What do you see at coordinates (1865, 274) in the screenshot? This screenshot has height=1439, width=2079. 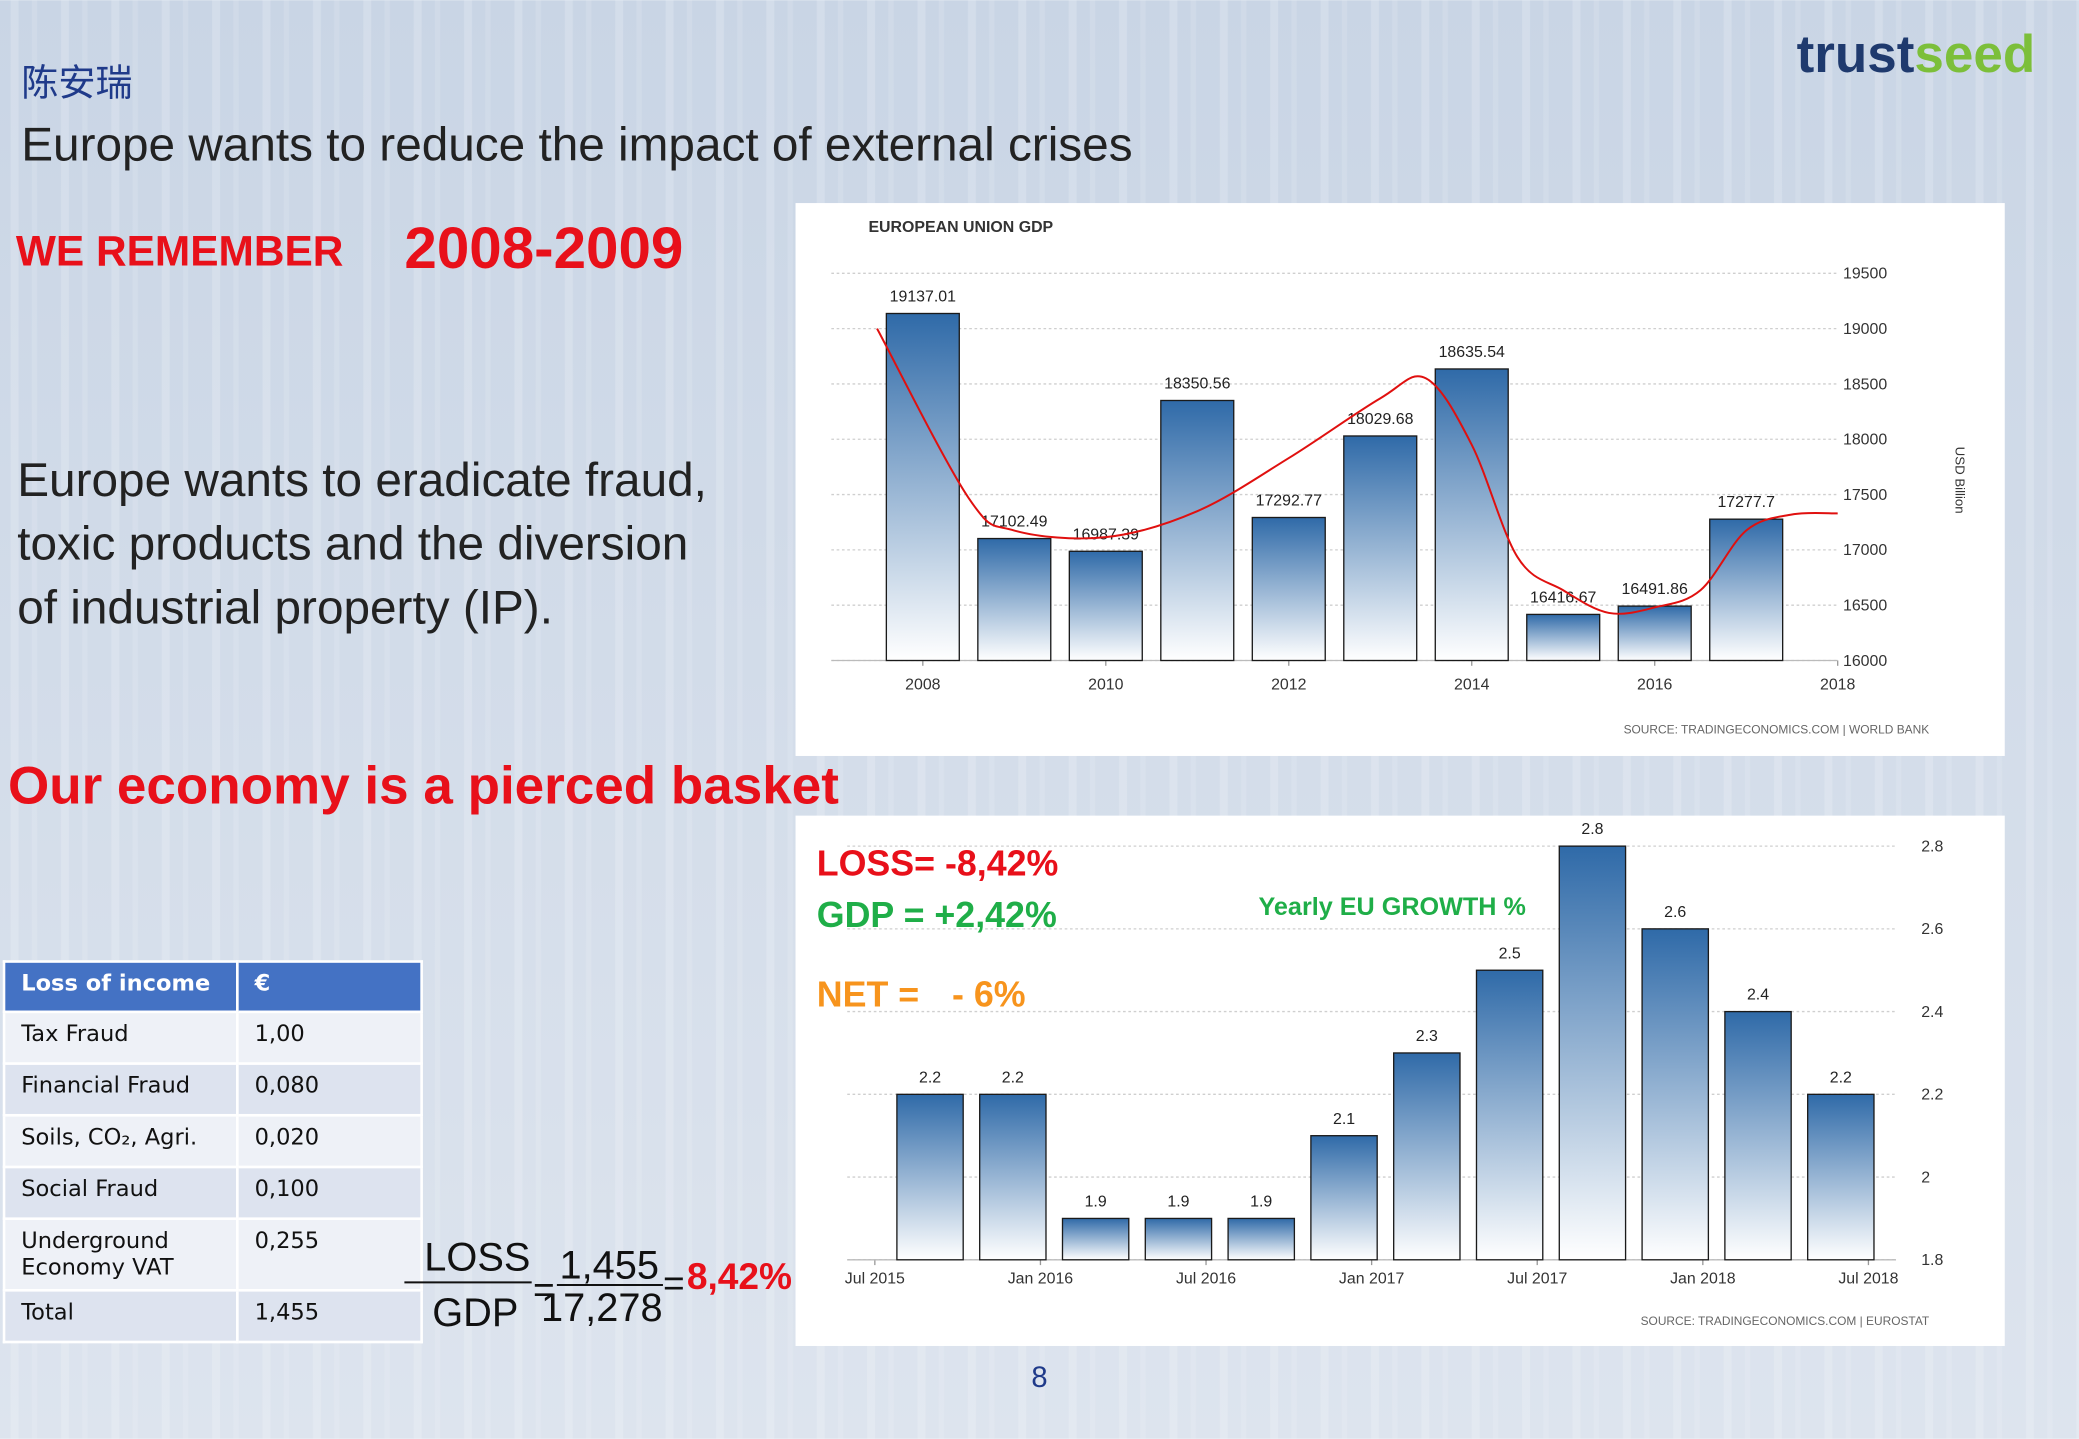 I see `y-tick-label: 19500` at bounding box center [1865, 274].